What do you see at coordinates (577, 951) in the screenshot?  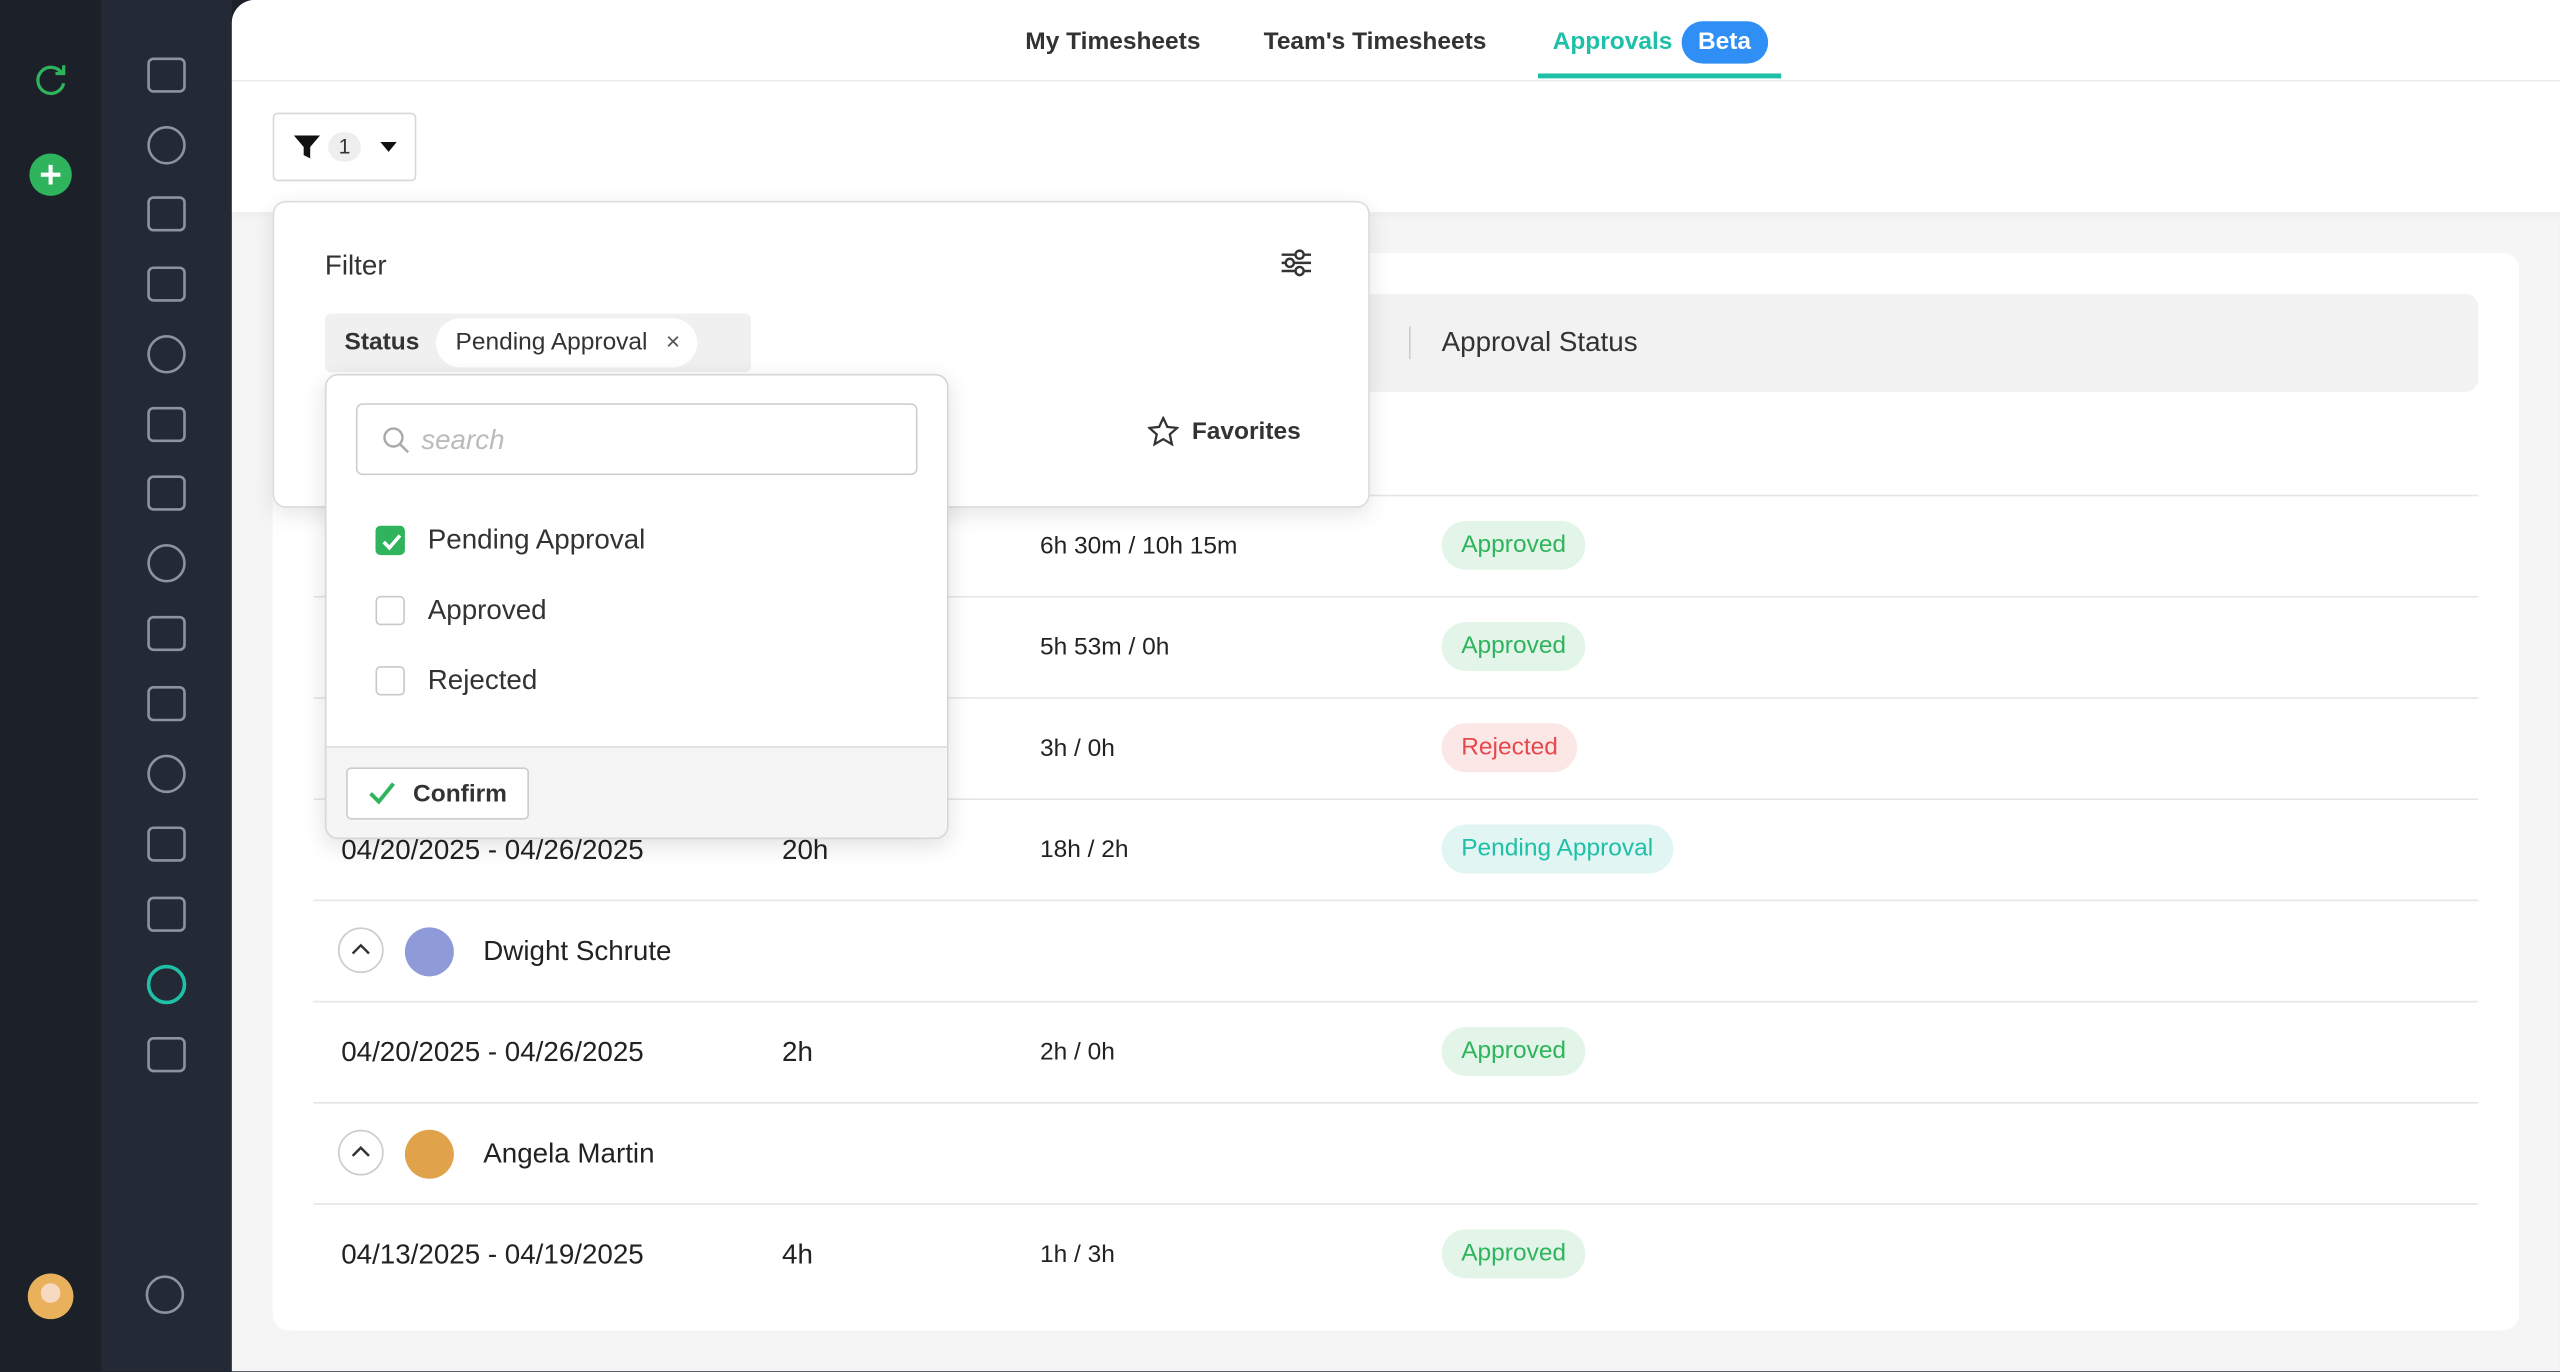 I see `user-name: Dwight Schrute` at bounding box center [577, 951].